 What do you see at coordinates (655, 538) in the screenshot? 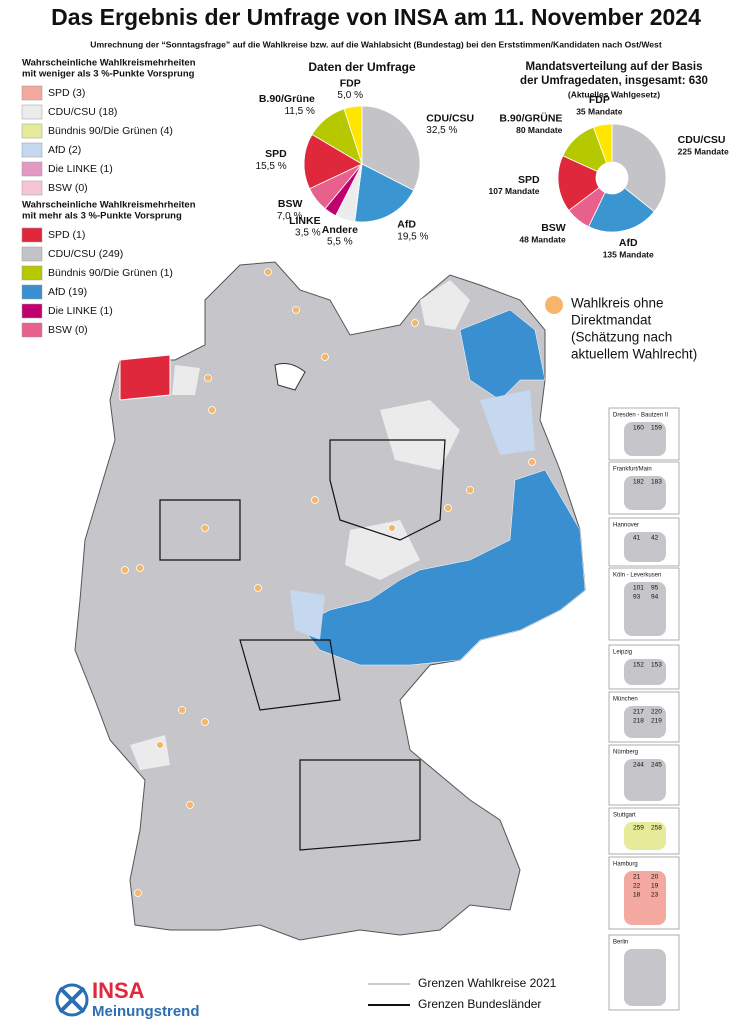
I see `inset-number: 42` at bounding box center [655, 538].